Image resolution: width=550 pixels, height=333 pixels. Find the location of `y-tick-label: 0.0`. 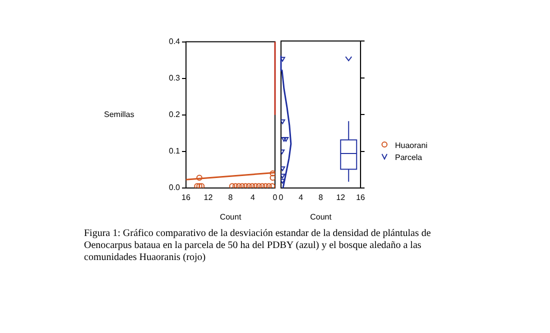

y-tick-label: 0.0 is located at coordinates (174, 187).